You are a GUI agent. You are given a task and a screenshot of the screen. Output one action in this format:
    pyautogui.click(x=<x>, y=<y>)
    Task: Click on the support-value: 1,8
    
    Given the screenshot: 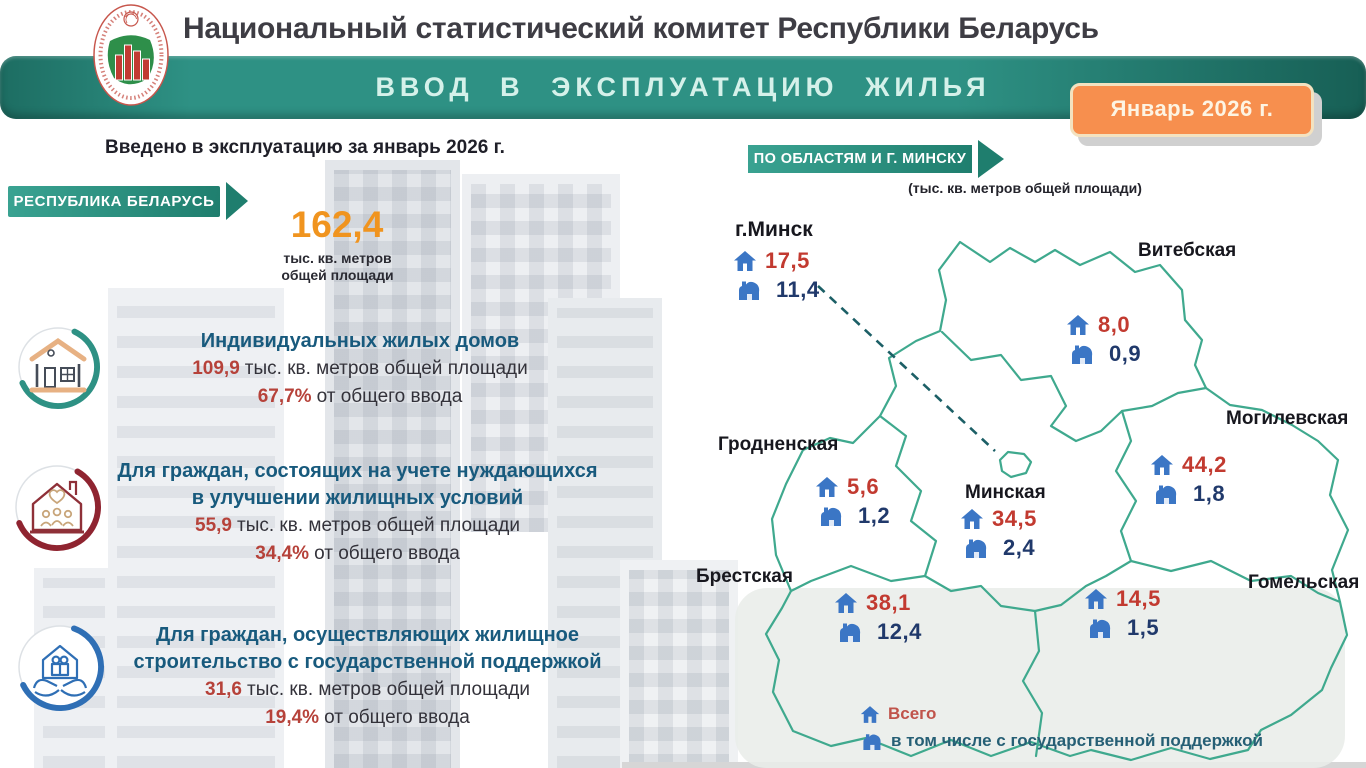 What is the action you would take?
    pyautogui.click(x=1209, y=493)
    